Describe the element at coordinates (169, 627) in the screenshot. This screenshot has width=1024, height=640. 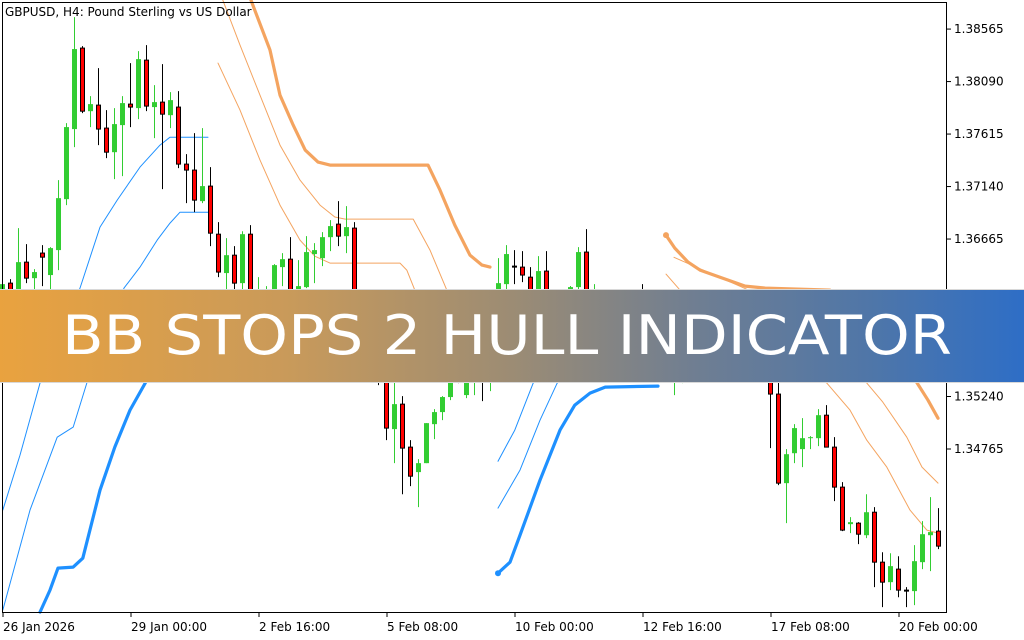
I see `time-tick-label: 29 Jan 00:00` at that location.